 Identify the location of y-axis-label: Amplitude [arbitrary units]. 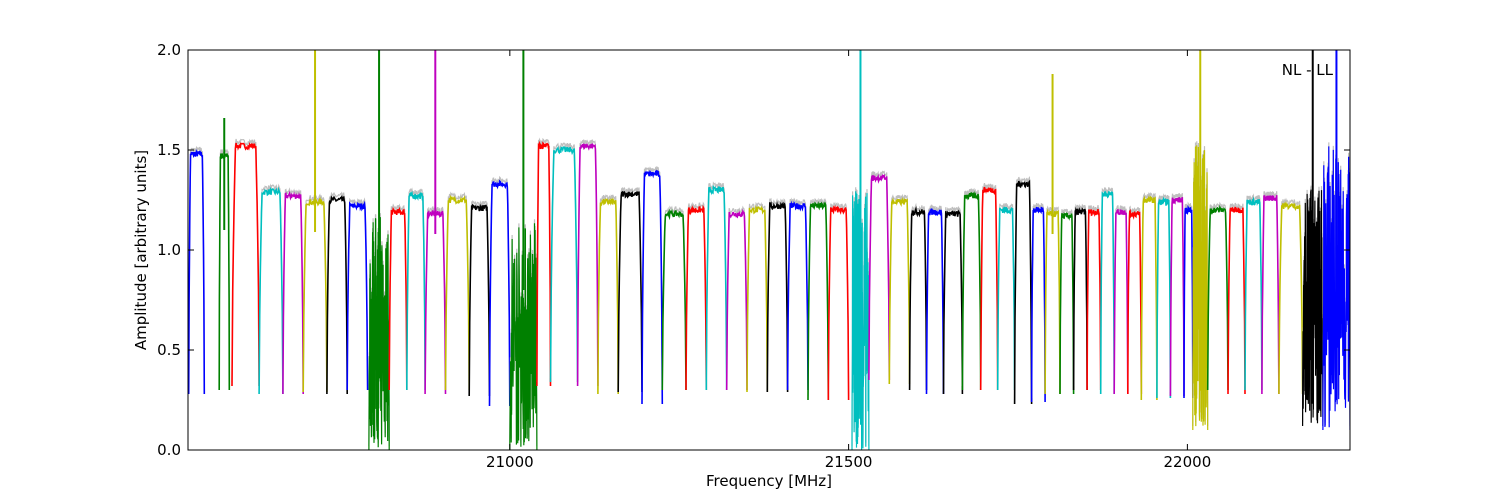
(141, 250).